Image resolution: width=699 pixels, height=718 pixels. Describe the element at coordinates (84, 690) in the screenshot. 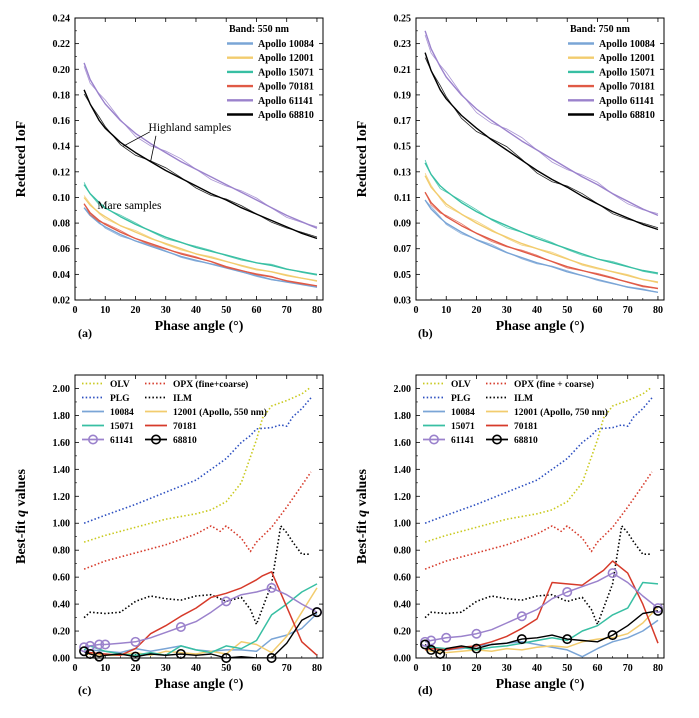

I see `panel-label: (c)` at that location.